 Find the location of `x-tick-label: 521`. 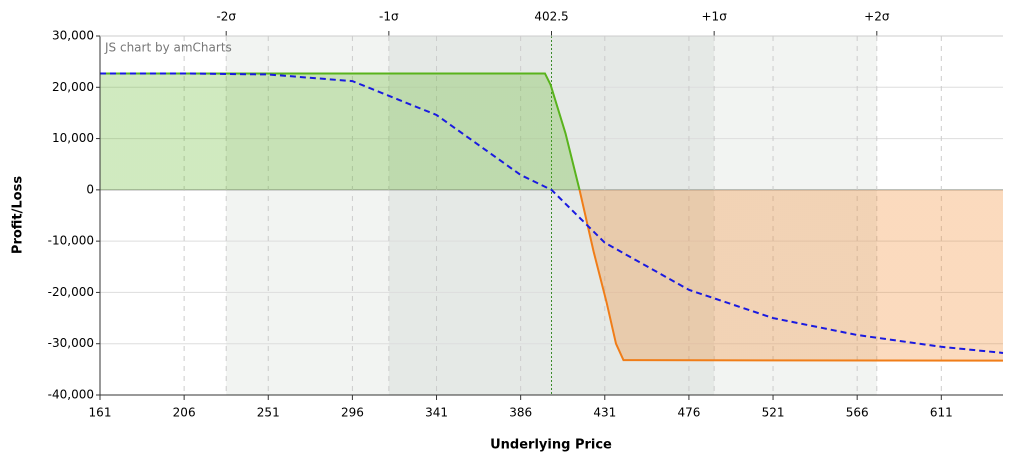

x-tick-label: 521 is located at coordinates (773, 413).